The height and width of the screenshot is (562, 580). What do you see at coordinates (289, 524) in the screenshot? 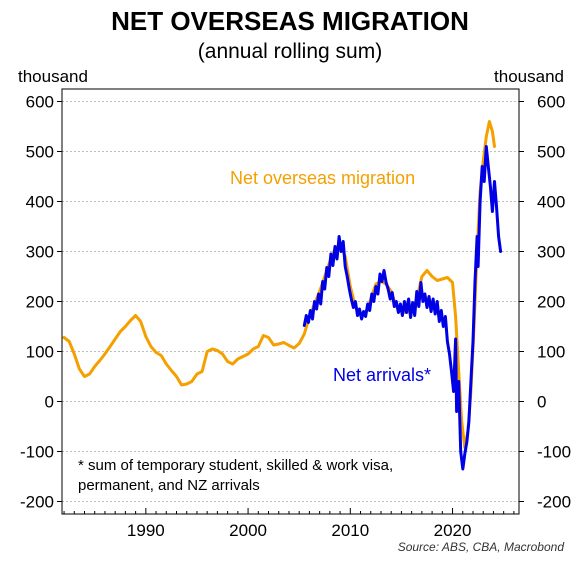
I see `x-axis: 1990 2000 2010 2020` at bounding box center [289, 524].